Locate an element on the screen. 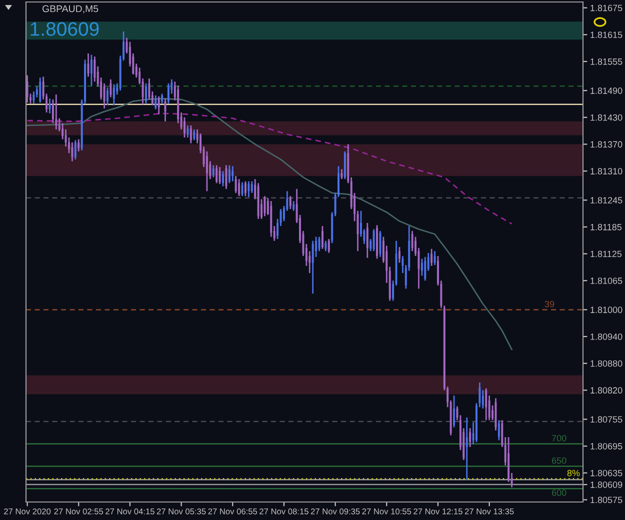 This screenshot has width=625, height=520. y-tick-label: 1.81125 is located at coordinates (606, 254).